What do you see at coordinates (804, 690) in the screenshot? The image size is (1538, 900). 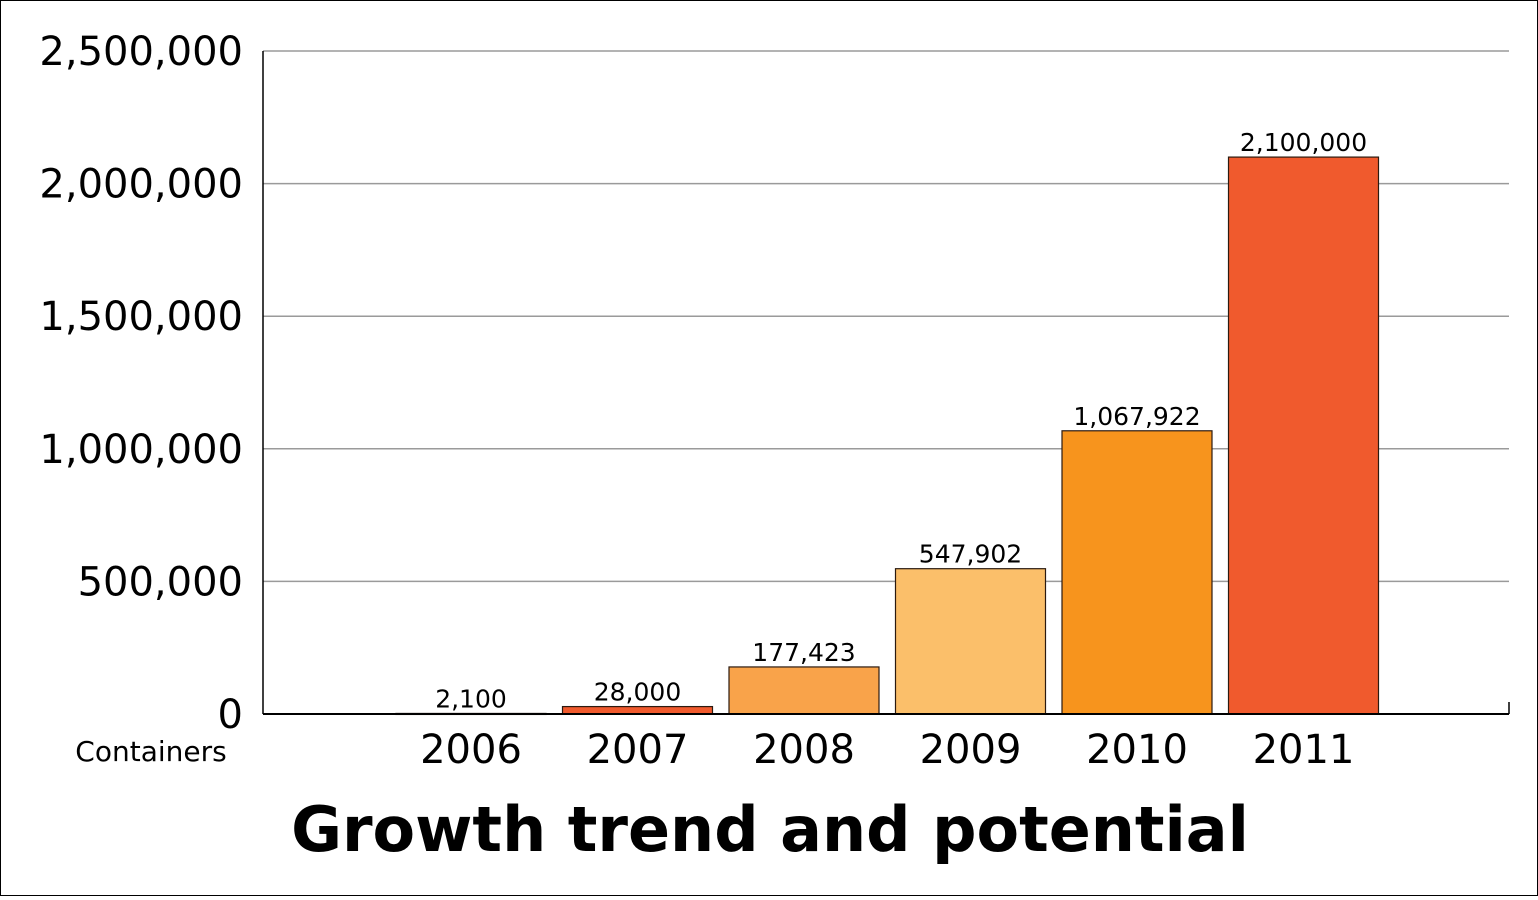 I see `bar-2008` at bounding box center [804, 690].